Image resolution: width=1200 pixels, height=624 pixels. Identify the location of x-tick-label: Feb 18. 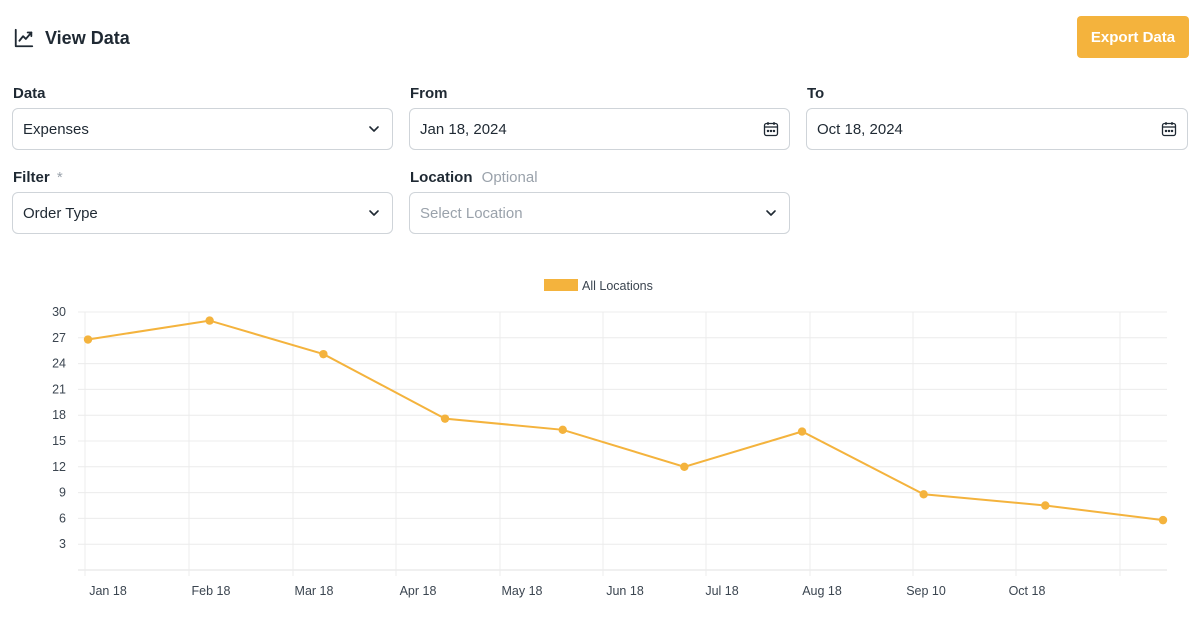
(211, 591).